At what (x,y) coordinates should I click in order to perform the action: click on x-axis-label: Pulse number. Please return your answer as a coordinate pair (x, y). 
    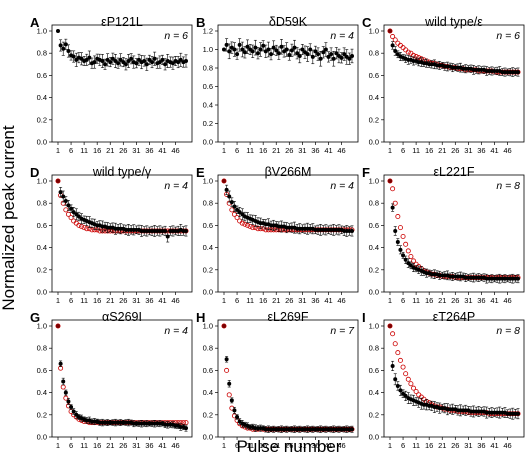
    Looking at the image, I should click on (289, 446).